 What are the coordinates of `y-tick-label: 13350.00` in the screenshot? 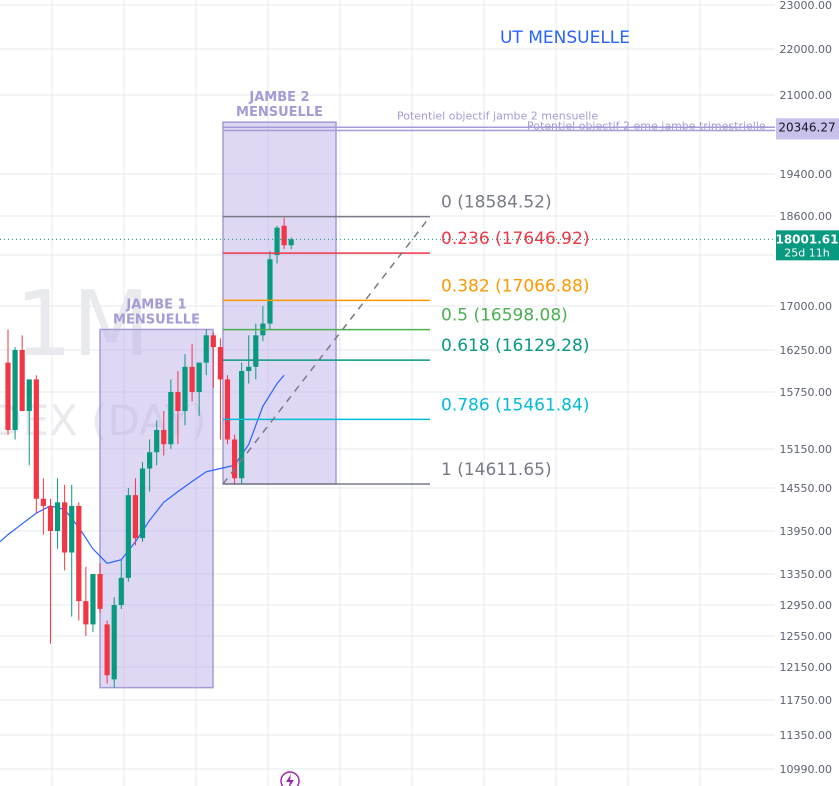 It's located at (806, 574).